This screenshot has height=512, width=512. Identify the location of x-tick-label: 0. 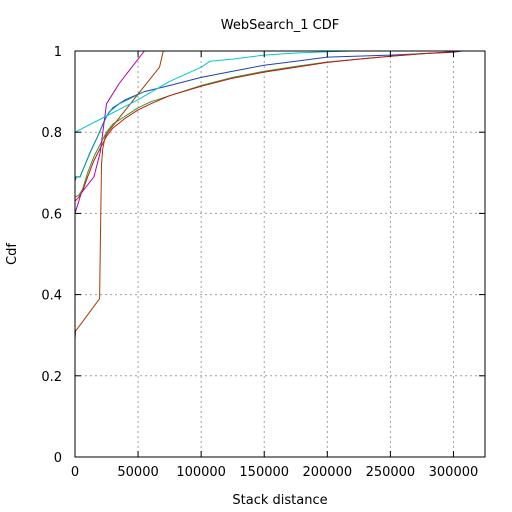
(75, 472).